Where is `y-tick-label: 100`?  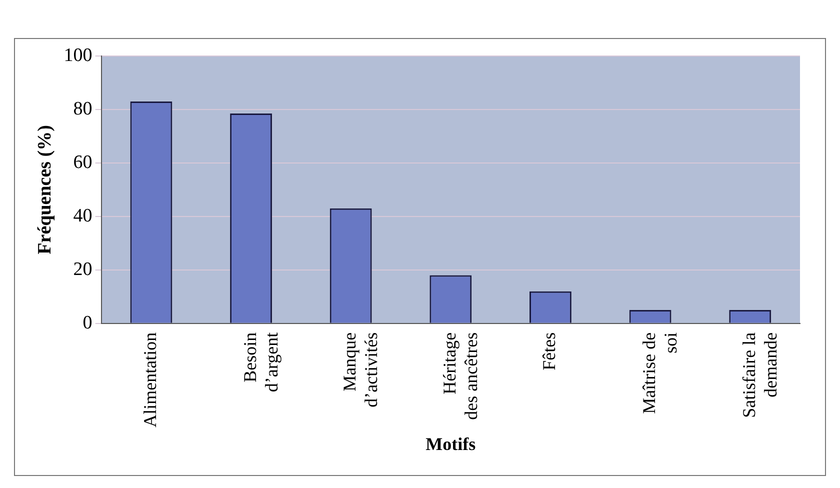 y-tick-label: 100 is located at coordinates (78, 55).